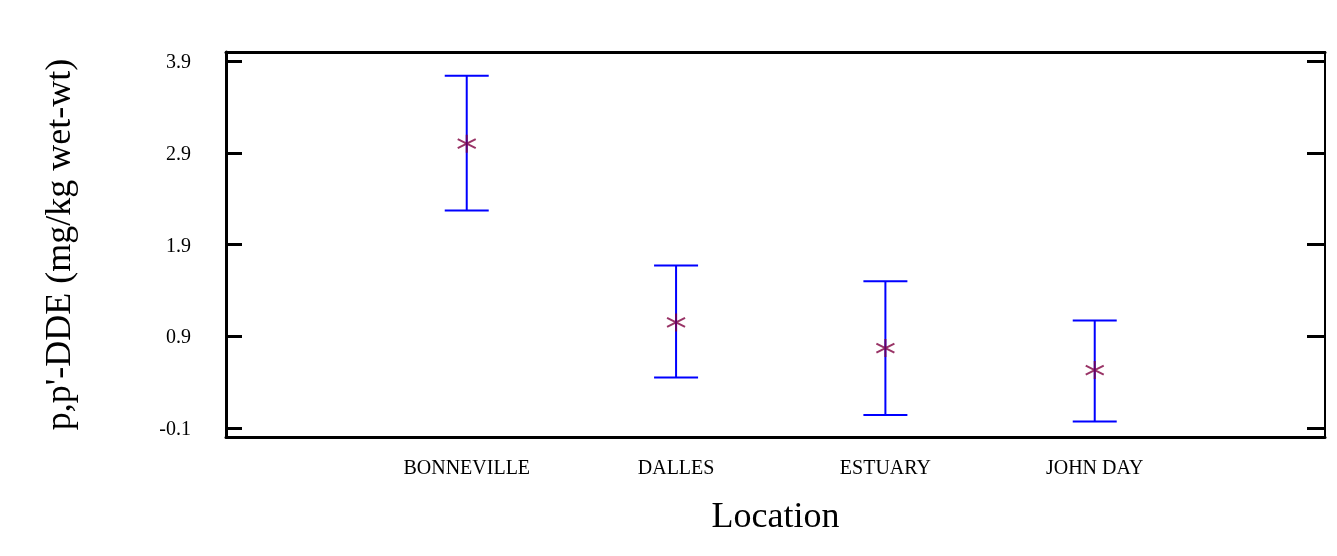  Describe the element at coordinates (175, 427) in the screenshot. I see `y-tick-label: -0.1` at that location.